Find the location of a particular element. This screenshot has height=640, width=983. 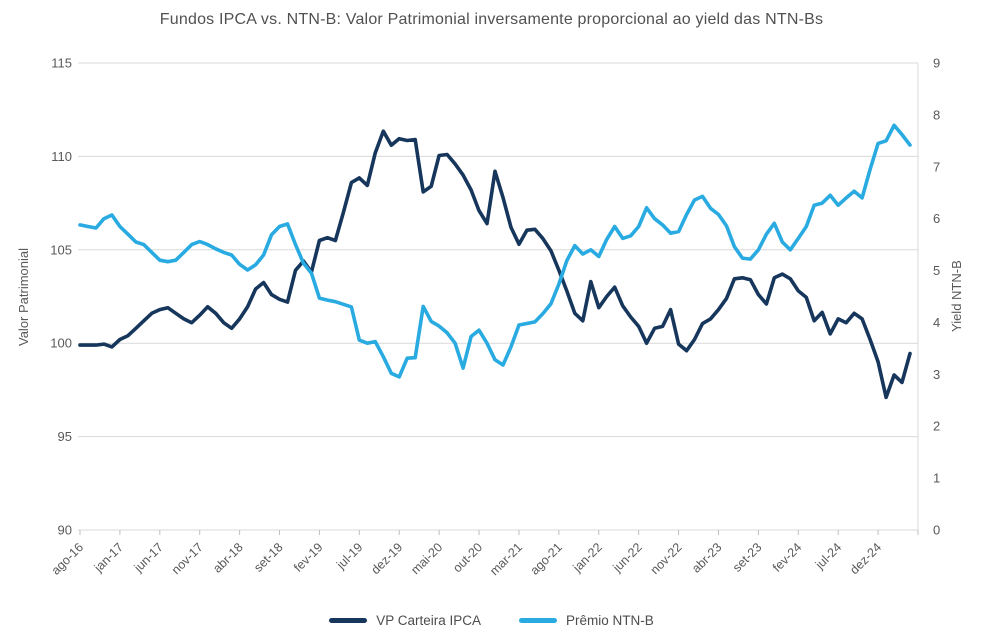

svg-text: out-20 is located at coordinates (467, 557).